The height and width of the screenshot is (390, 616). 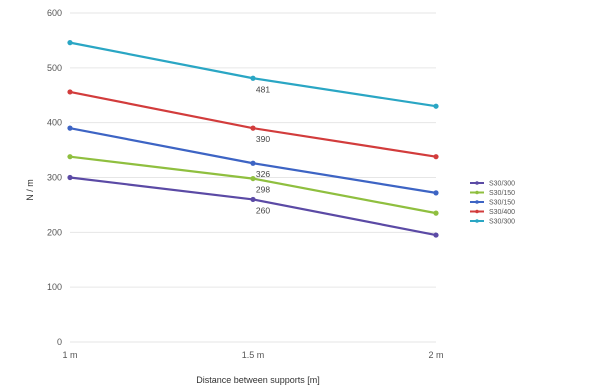 I want to click on y-tick-label: 600, so click(x=54, y=13).